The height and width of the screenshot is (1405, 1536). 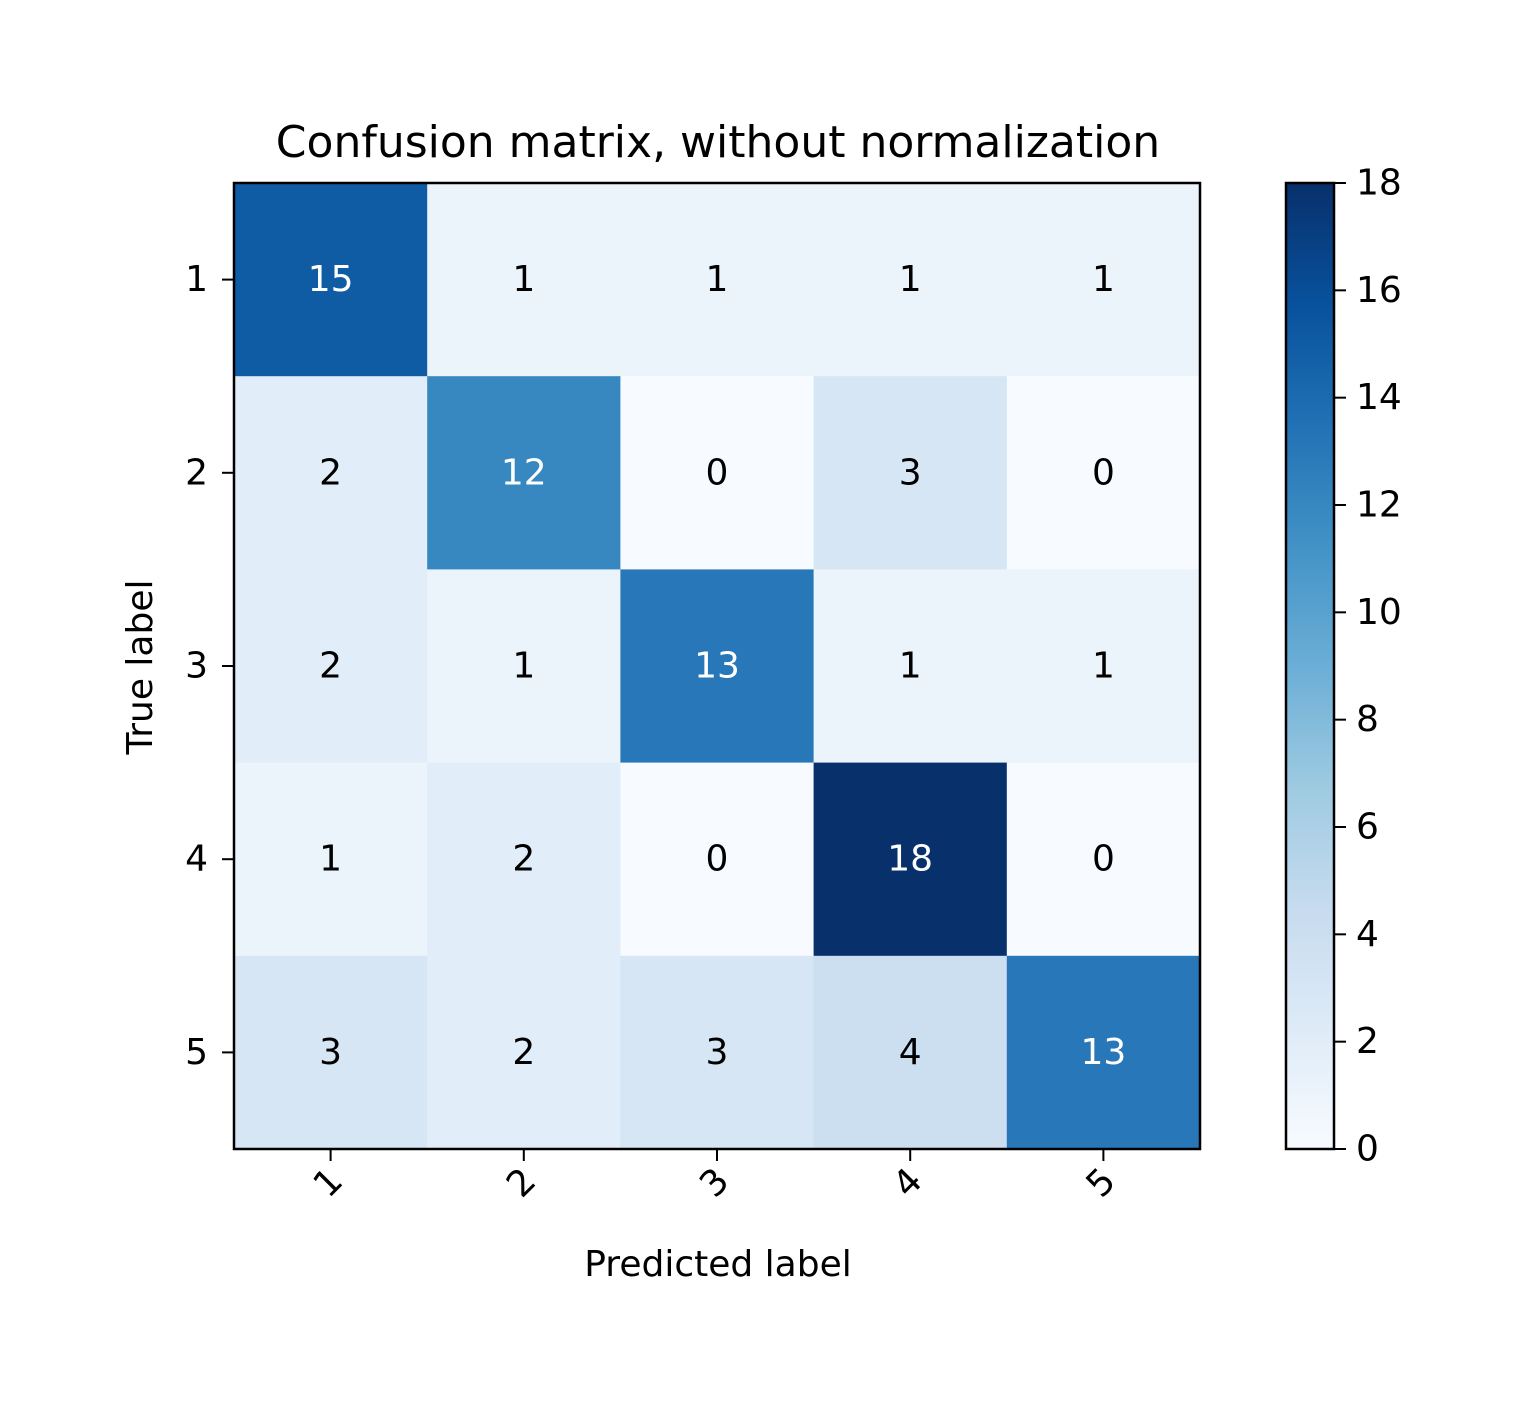 What do you see at coordinates (196, 472) in the screenshot?
I see `y-tick-label-2: 2` at bounding box center [196, 472].